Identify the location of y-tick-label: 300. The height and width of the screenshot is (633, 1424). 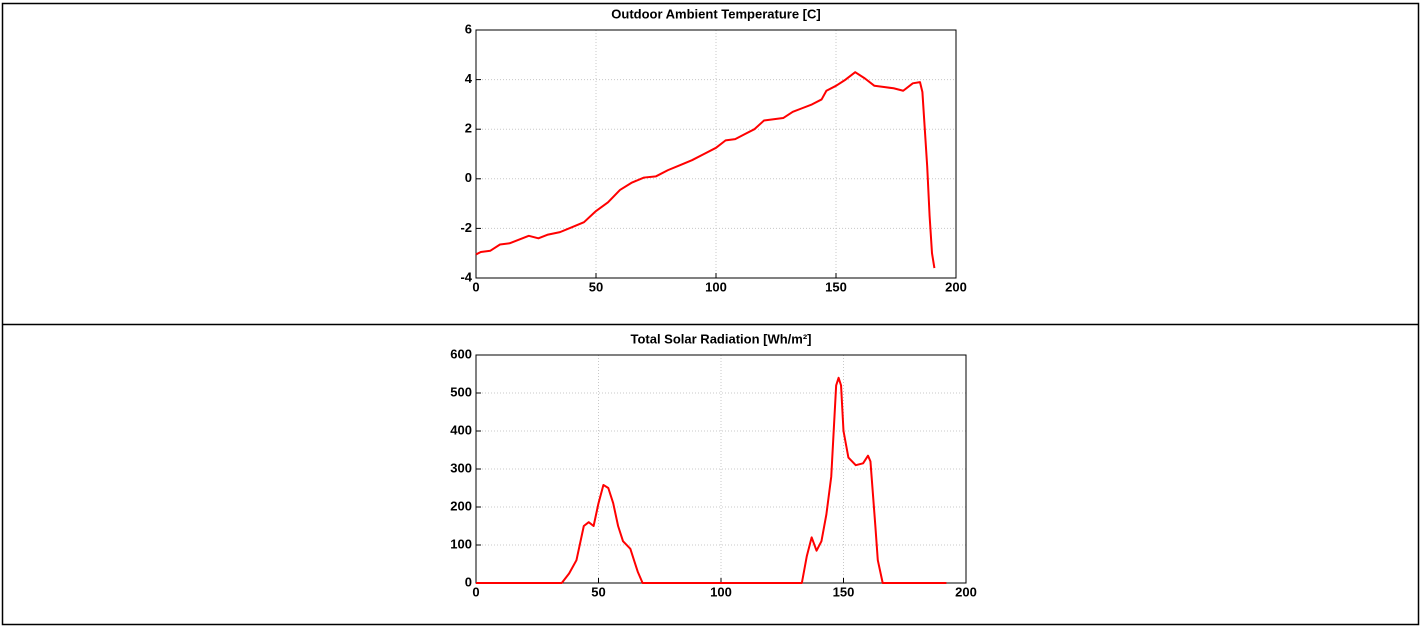
(461, 467).